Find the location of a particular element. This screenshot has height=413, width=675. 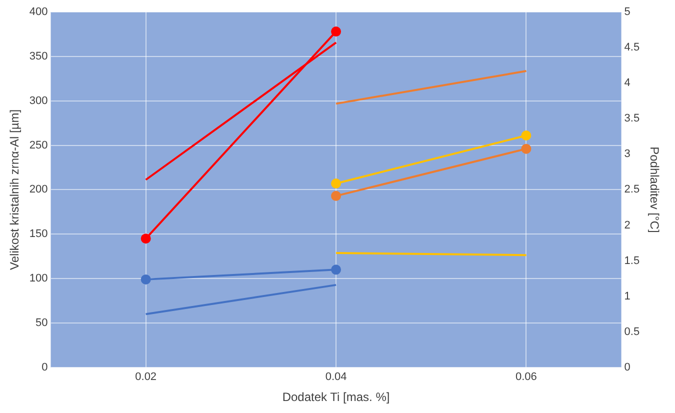

y-tick-label: 50 is located at coordinates (42, 323).